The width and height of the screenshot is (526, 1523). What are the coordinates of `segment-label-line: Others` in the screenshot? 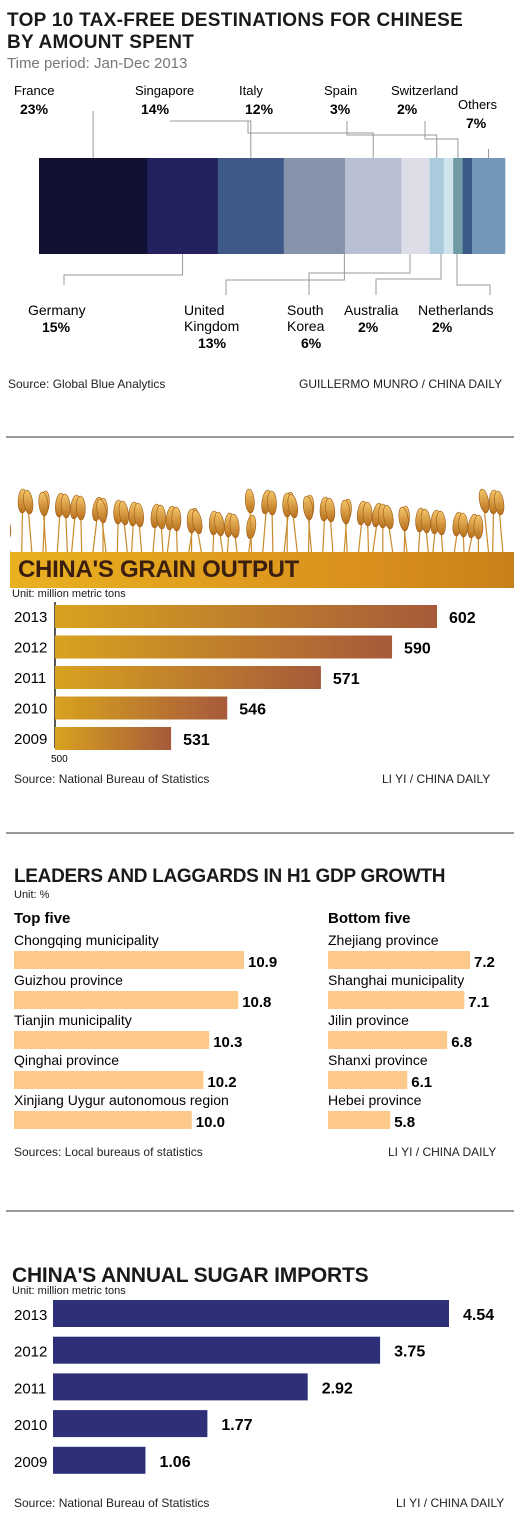 It's located at (478, 104).